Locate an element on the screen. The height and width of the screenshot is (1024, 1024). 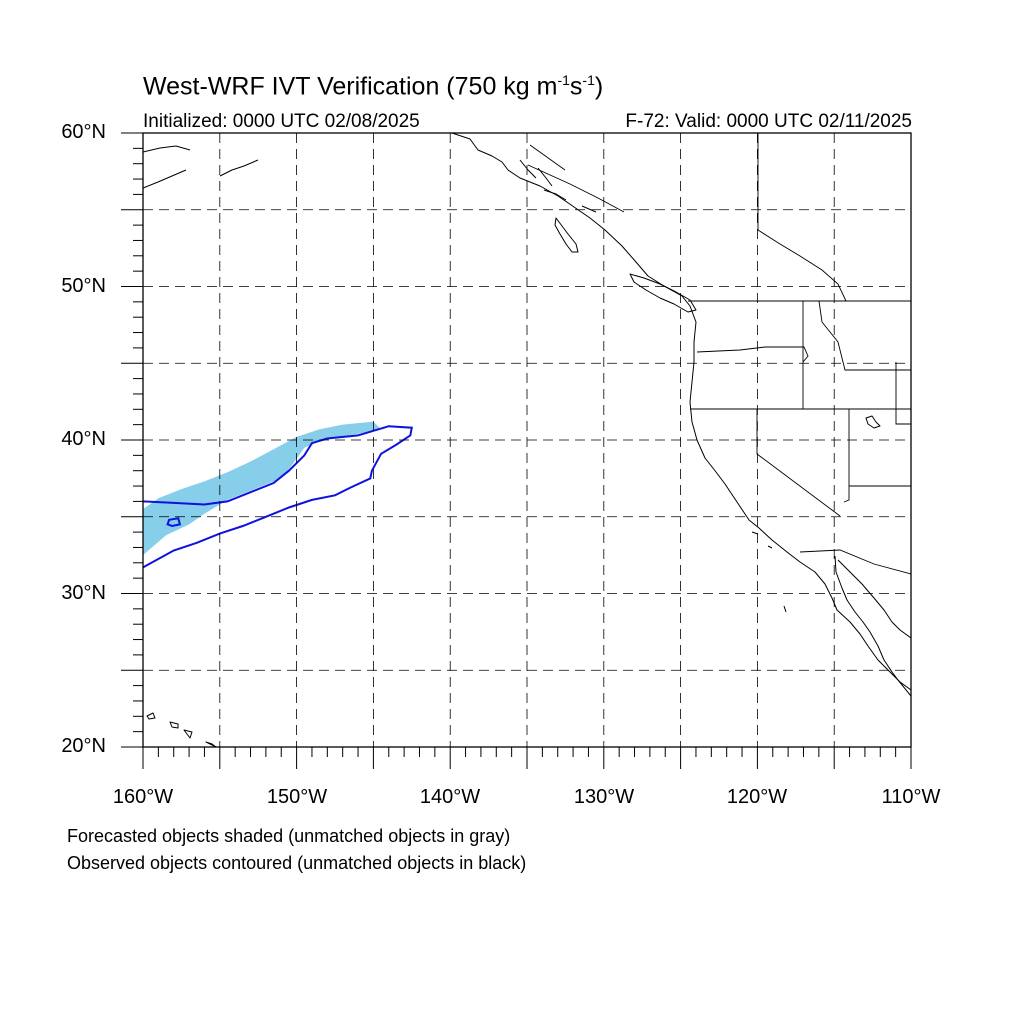
montana-idaho-border is located at coordinates (864, 335).